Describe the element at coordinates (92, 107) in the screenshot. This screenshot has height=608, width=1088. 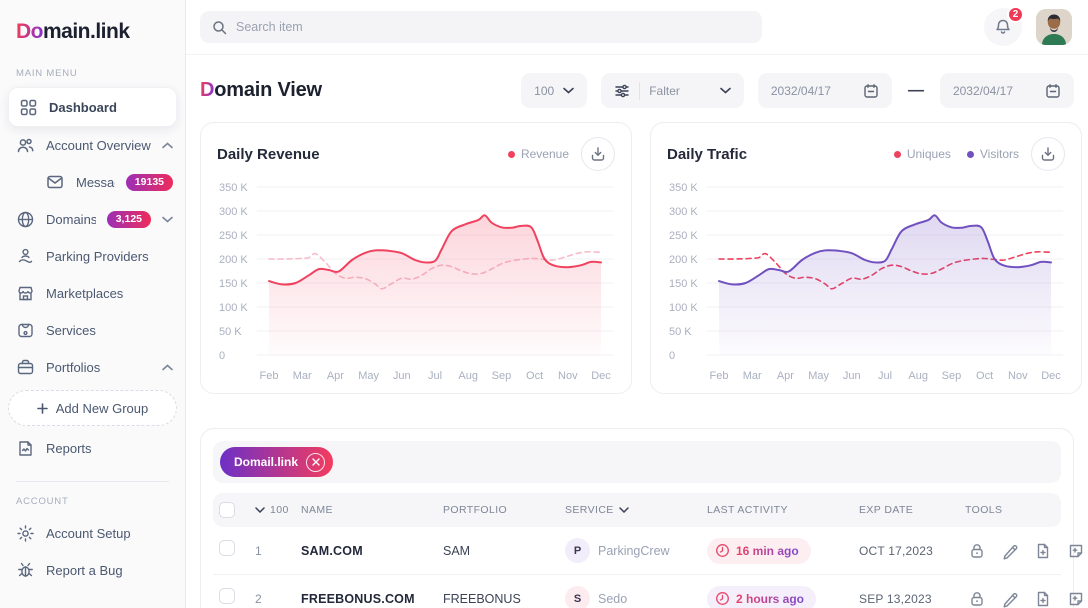
I see `sidebar-item-dashboard: Dashboard` at that location.